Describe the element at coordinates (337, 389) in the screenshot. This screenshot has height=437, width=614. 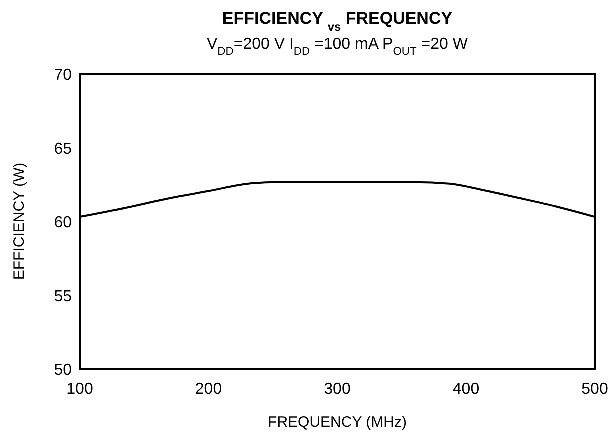
I see `x-tick-label: 300` at that location.